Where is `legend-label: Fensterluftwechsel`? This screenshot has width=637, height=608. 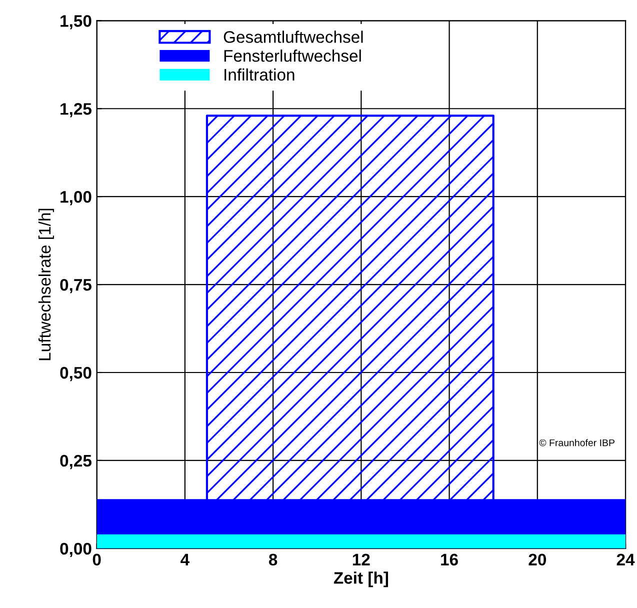
legend-label: Fensterluftwechsel is located at coordinates (292, 56).